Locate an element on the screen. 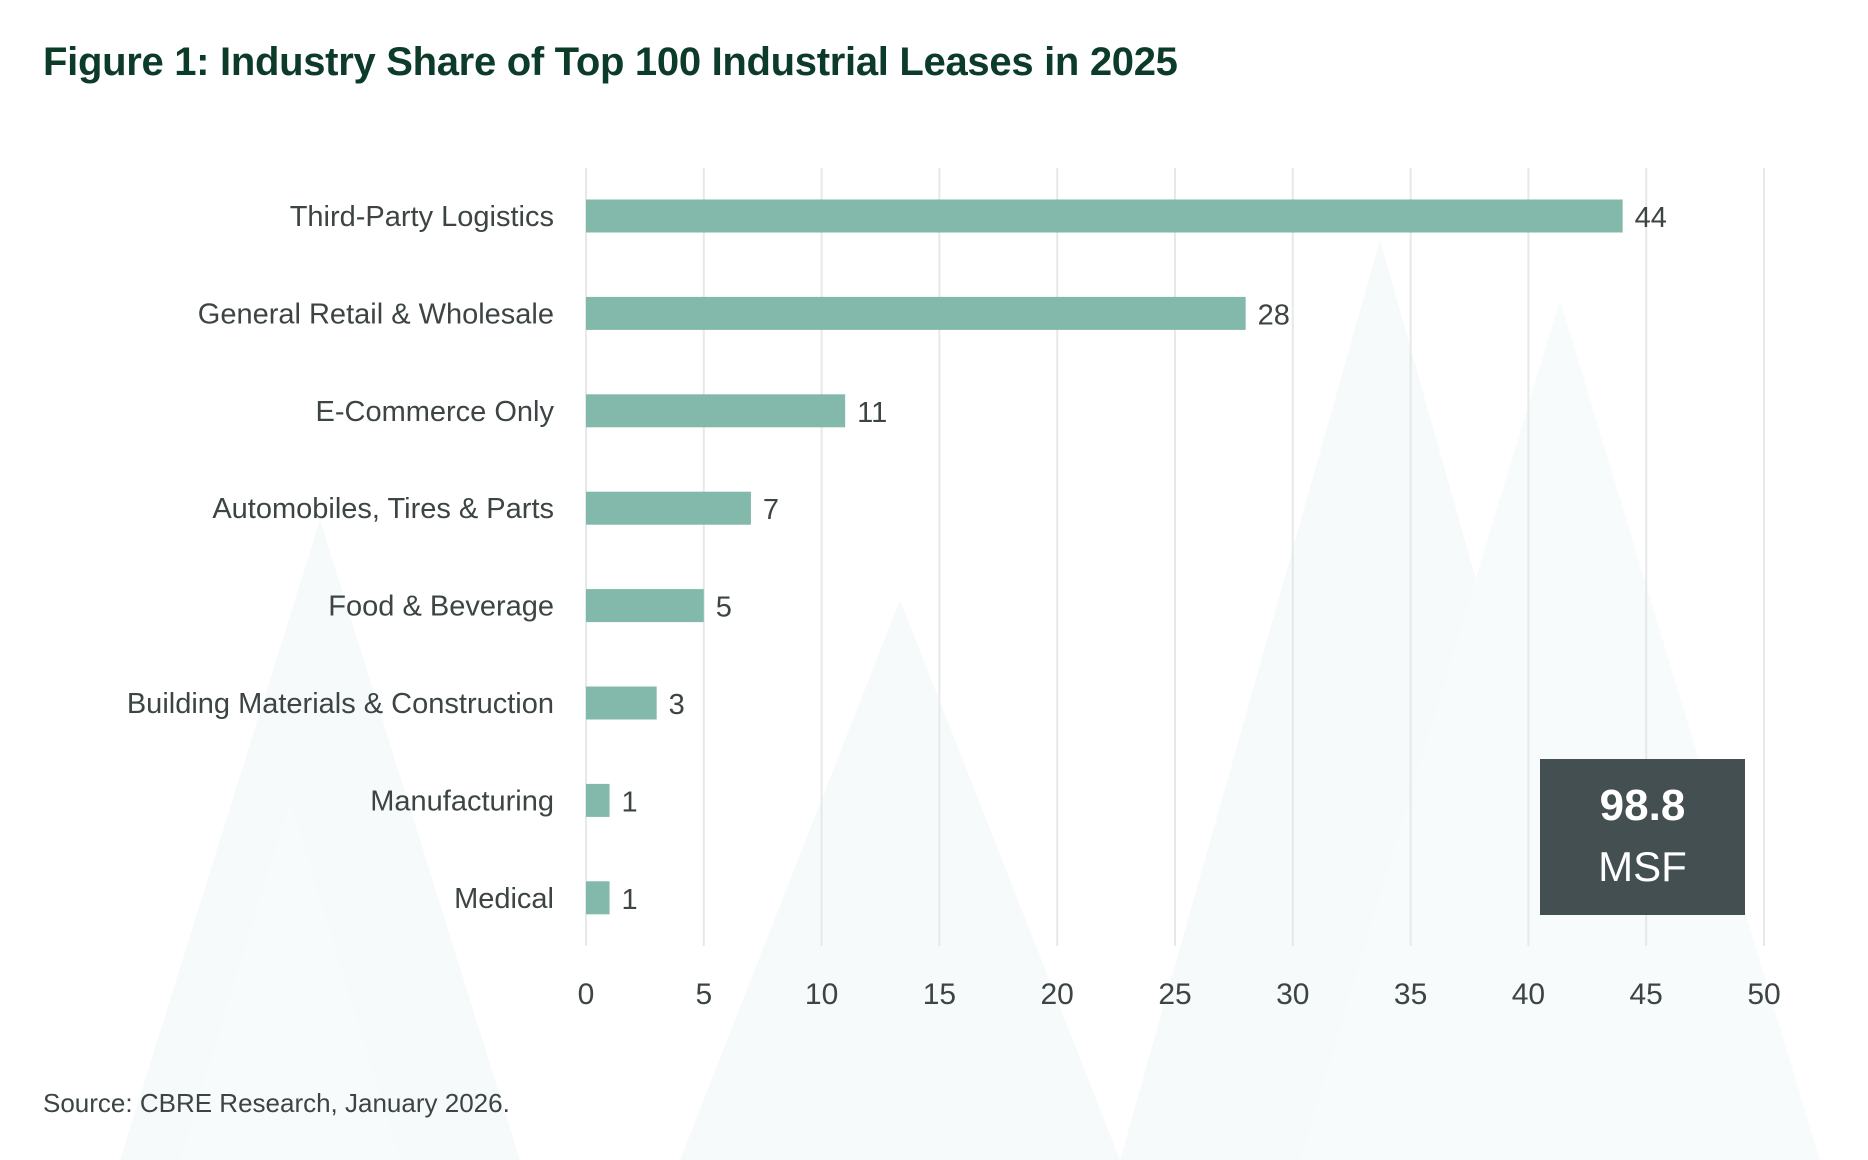 The width and height of the screenshot is (1868, 1160). category-label: General Retail & Wholesale is located at coordinates (376, 314).